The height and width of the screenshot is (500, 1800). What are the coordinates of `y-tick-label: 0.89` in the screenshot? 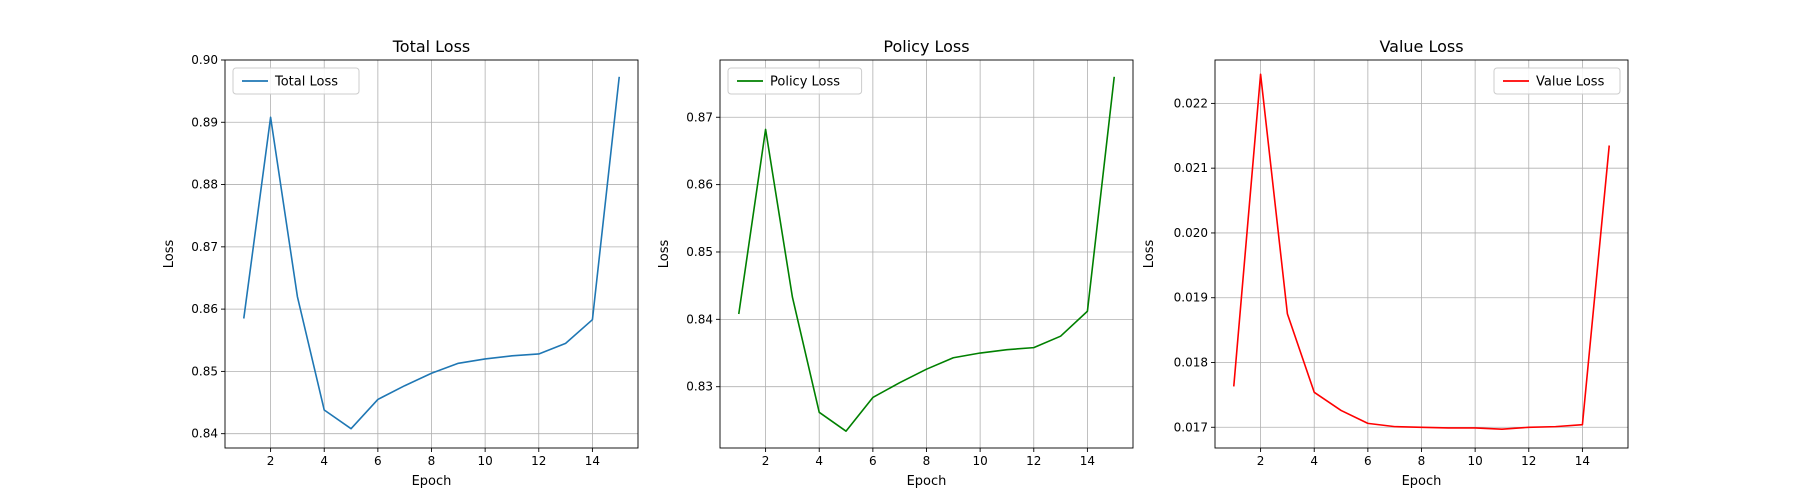 It's located at (204, 122).